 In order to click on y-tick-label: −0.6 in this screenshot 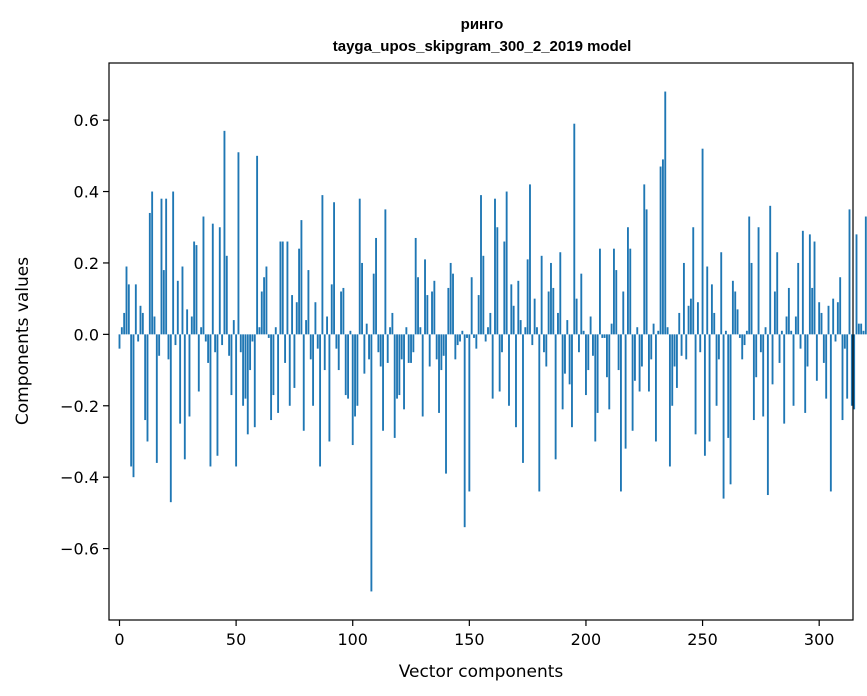, I will do `click(79, 549)`.